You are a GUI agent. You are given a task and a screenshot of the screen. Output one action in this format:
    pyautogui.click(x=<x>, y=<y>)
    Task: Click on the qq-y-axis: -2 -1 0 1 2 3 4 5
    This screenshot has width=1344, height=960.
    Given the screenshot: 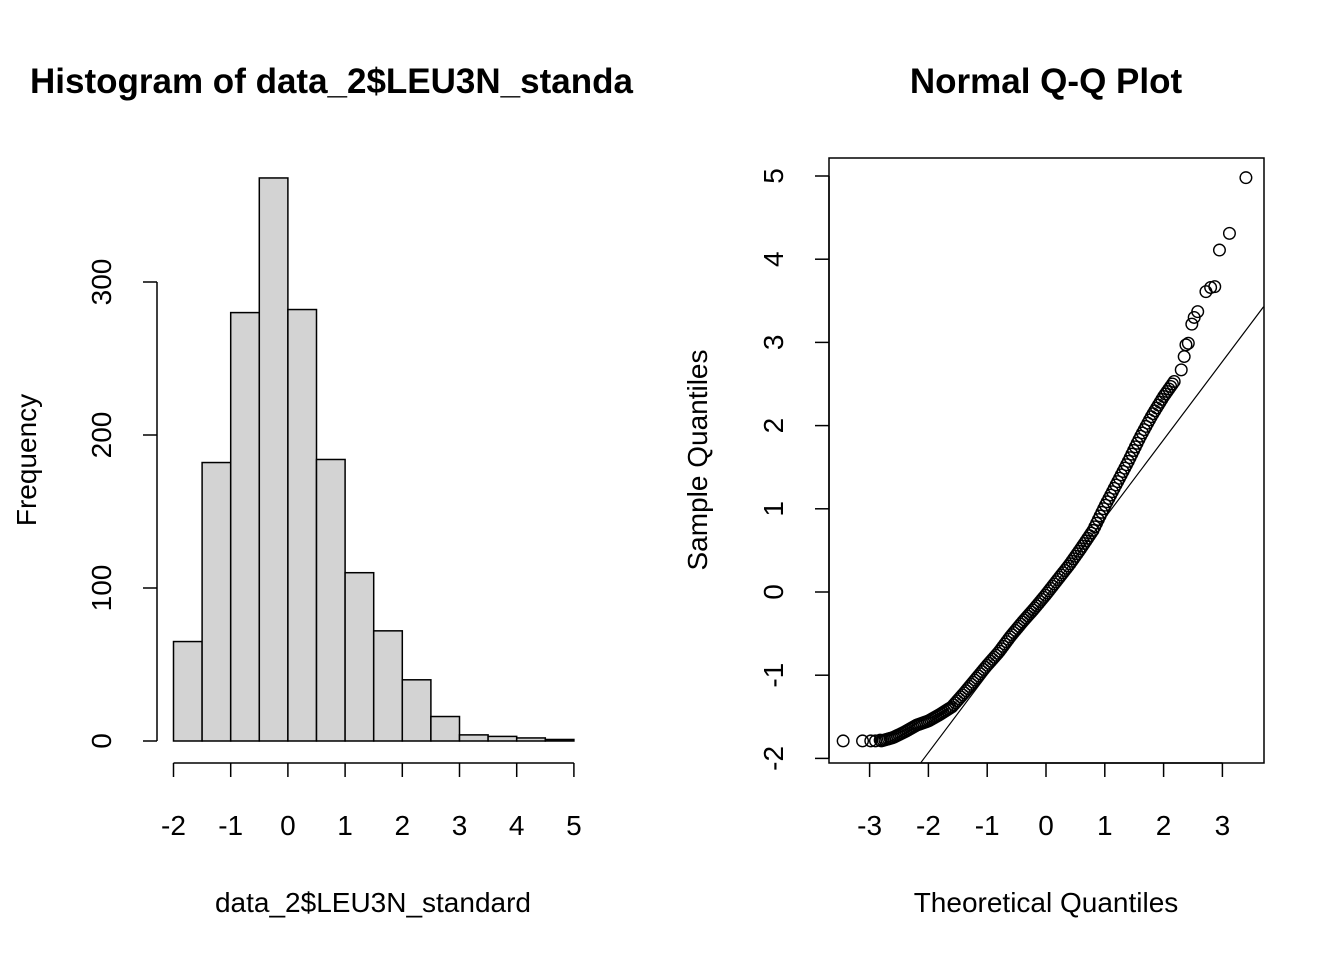 What is the action you would take?
    pyautogui.click(x=794, y=469)
    